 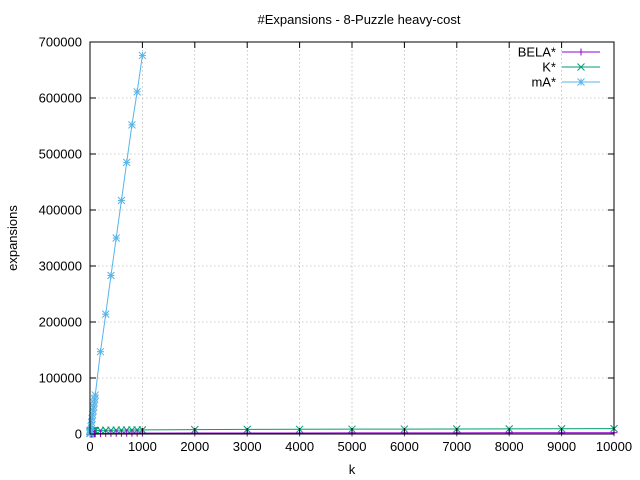 What do you see at coordinates (565, 82) in the screenshot?
I see `legend-entry-ma: mA*` at bounding box center [565, 82].